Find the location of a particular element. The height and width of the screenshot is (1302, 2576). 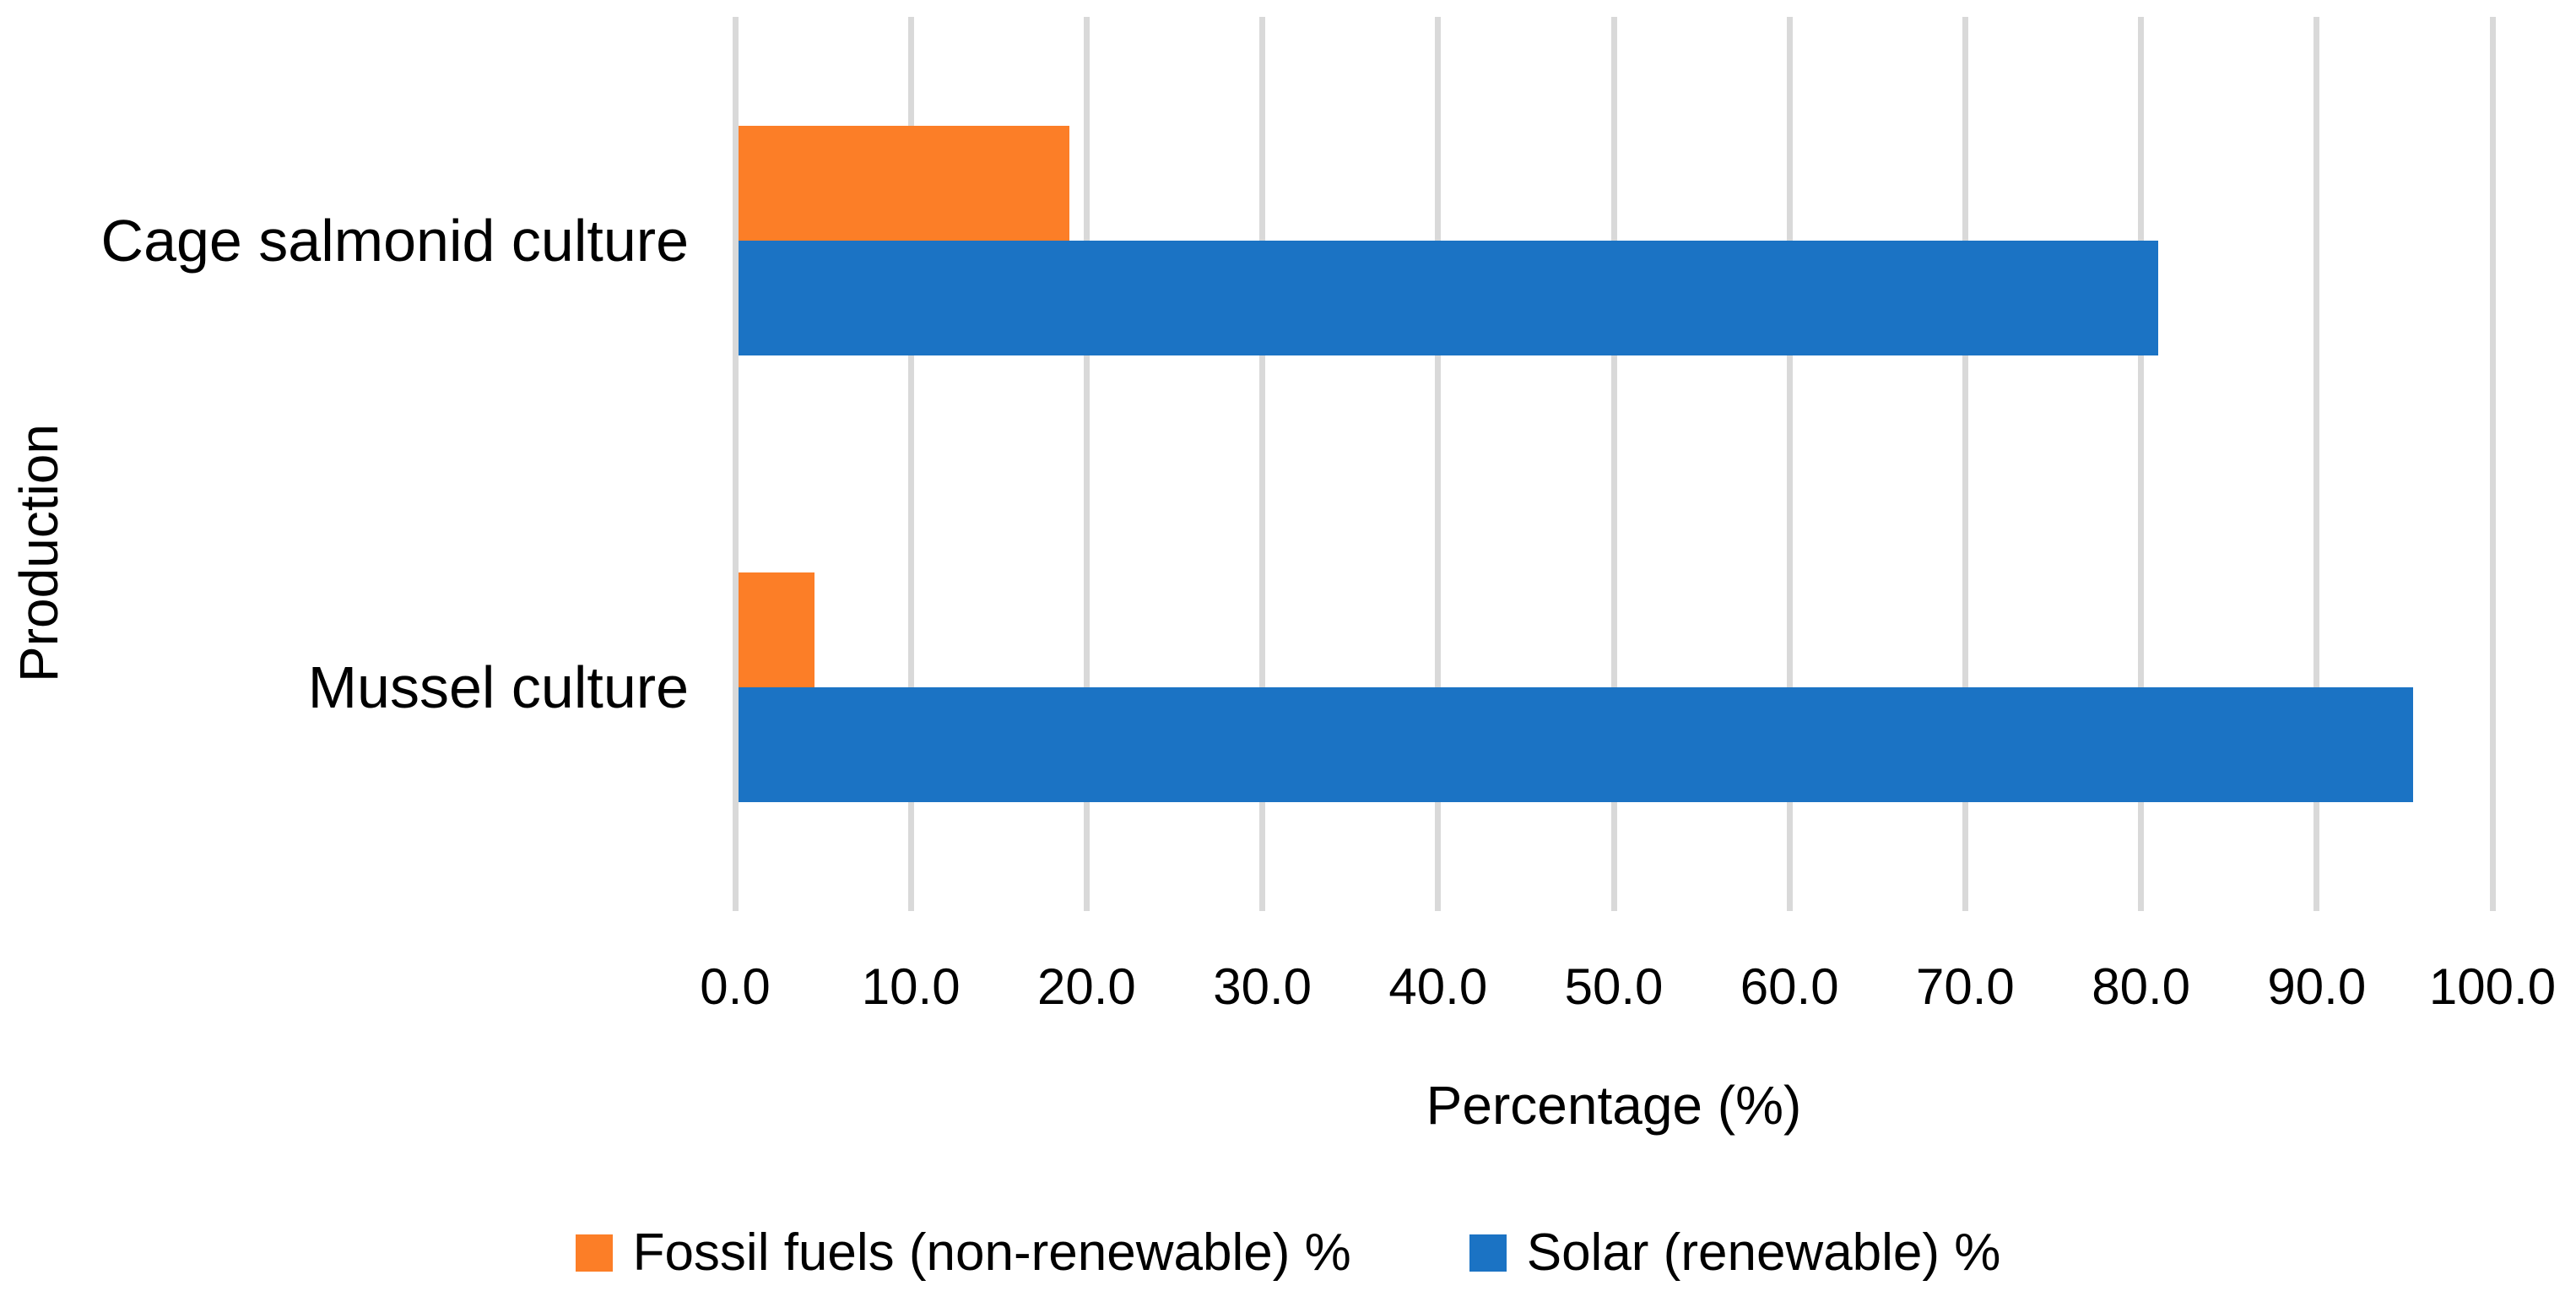

legend-label: Solar (renewable) % is located at coordinates (1763, 1253).